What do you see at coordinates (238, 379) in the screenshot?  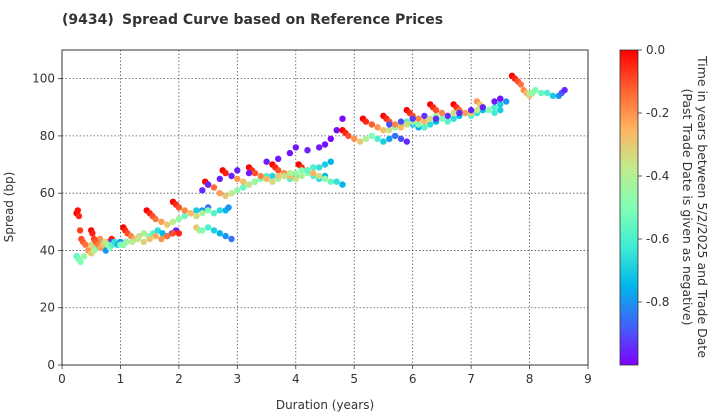 I see `x-tick-label: 3` at bounding box center [238, 379].